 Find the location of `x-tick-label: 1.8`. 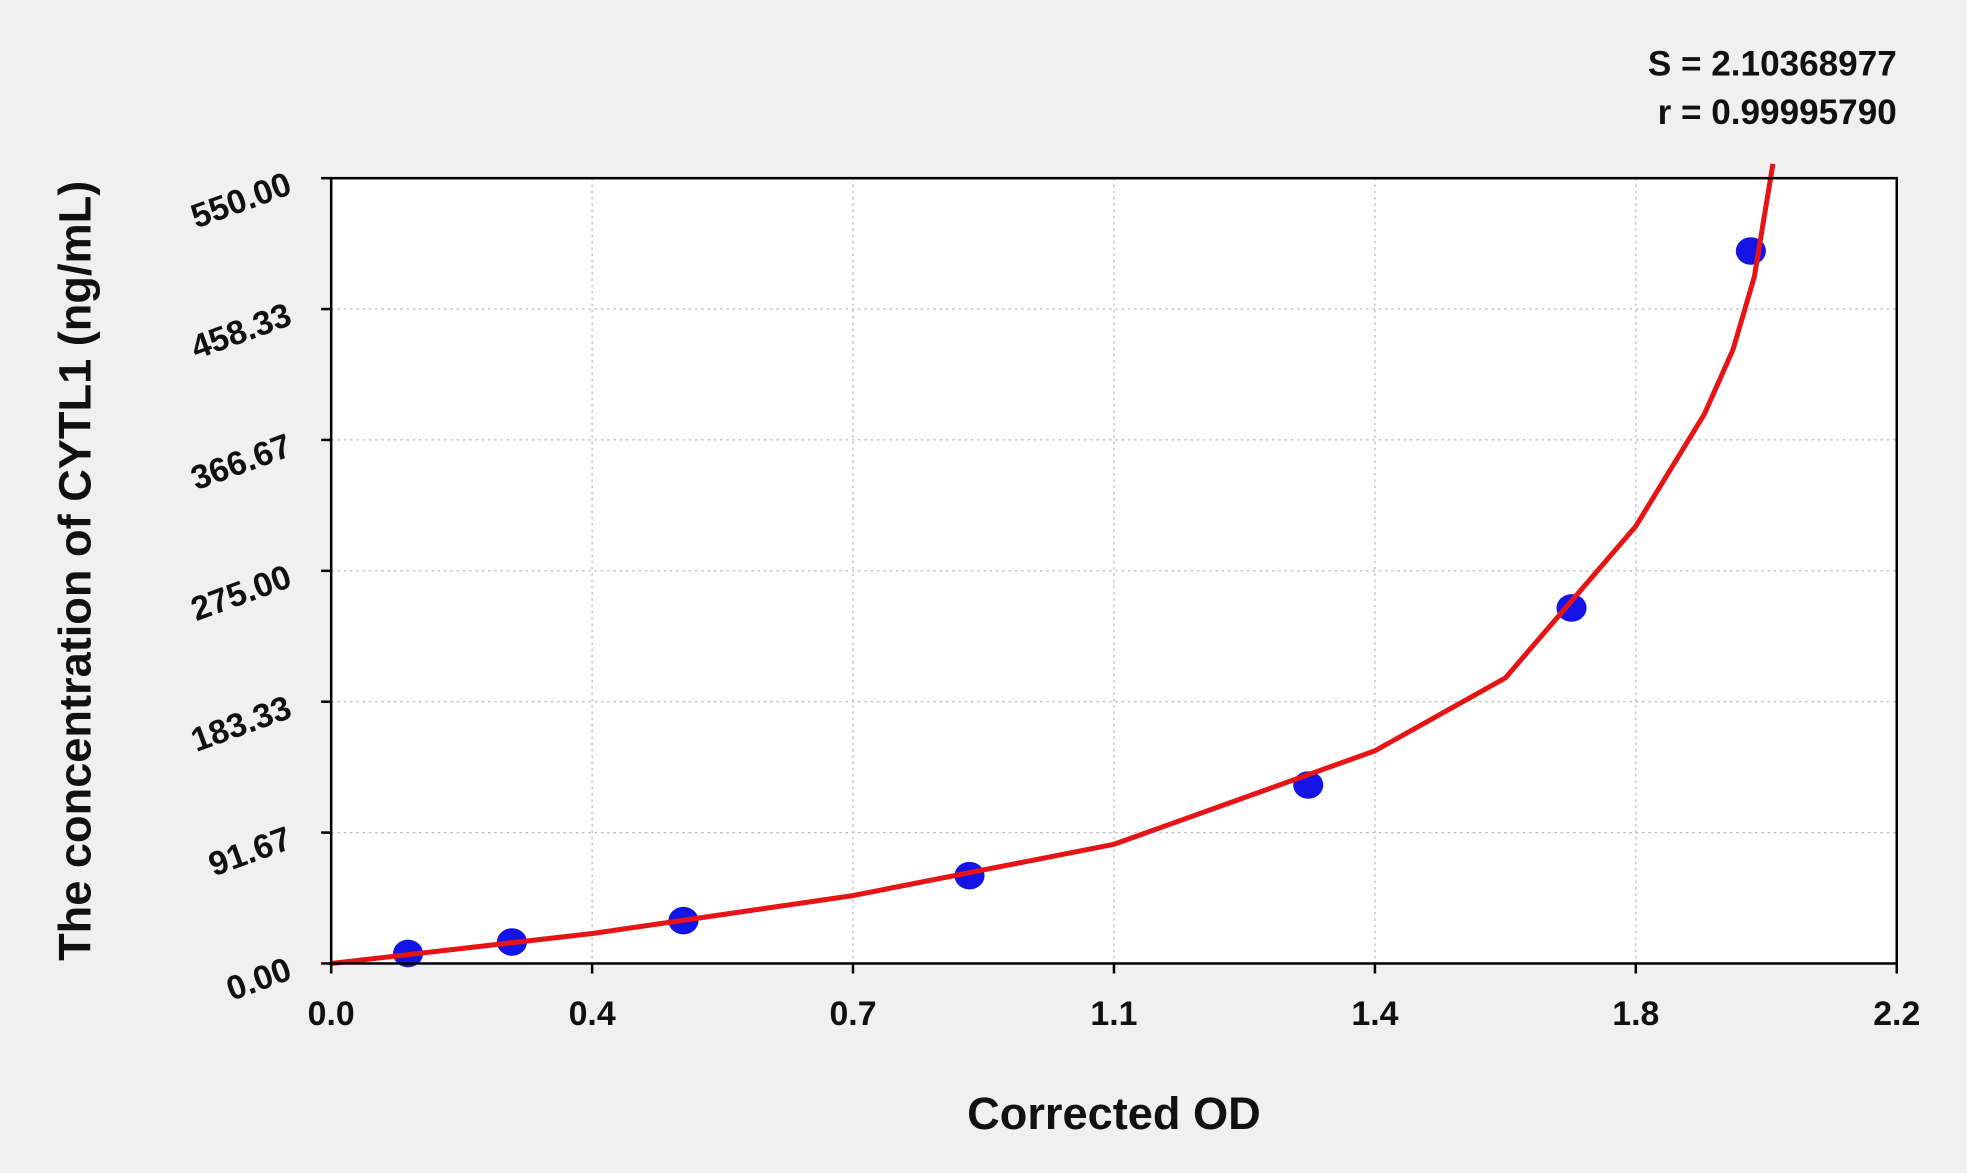

x-tick-label: 1.8 is located at coordinates (1635, 1014).